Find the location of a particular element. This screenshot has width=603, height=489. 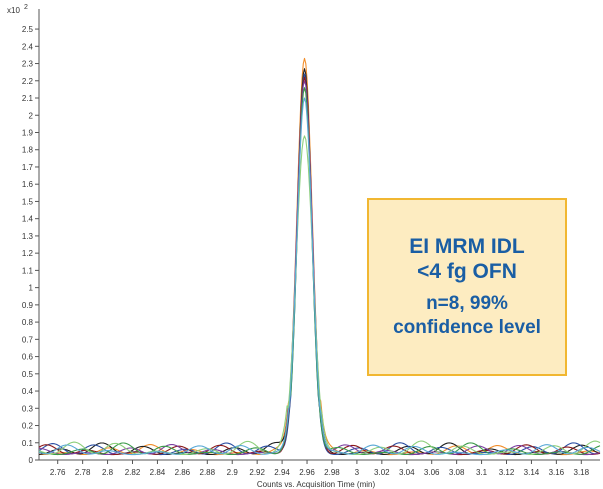

y-scale-exponent: 2 is located at coordinates (26, 7).